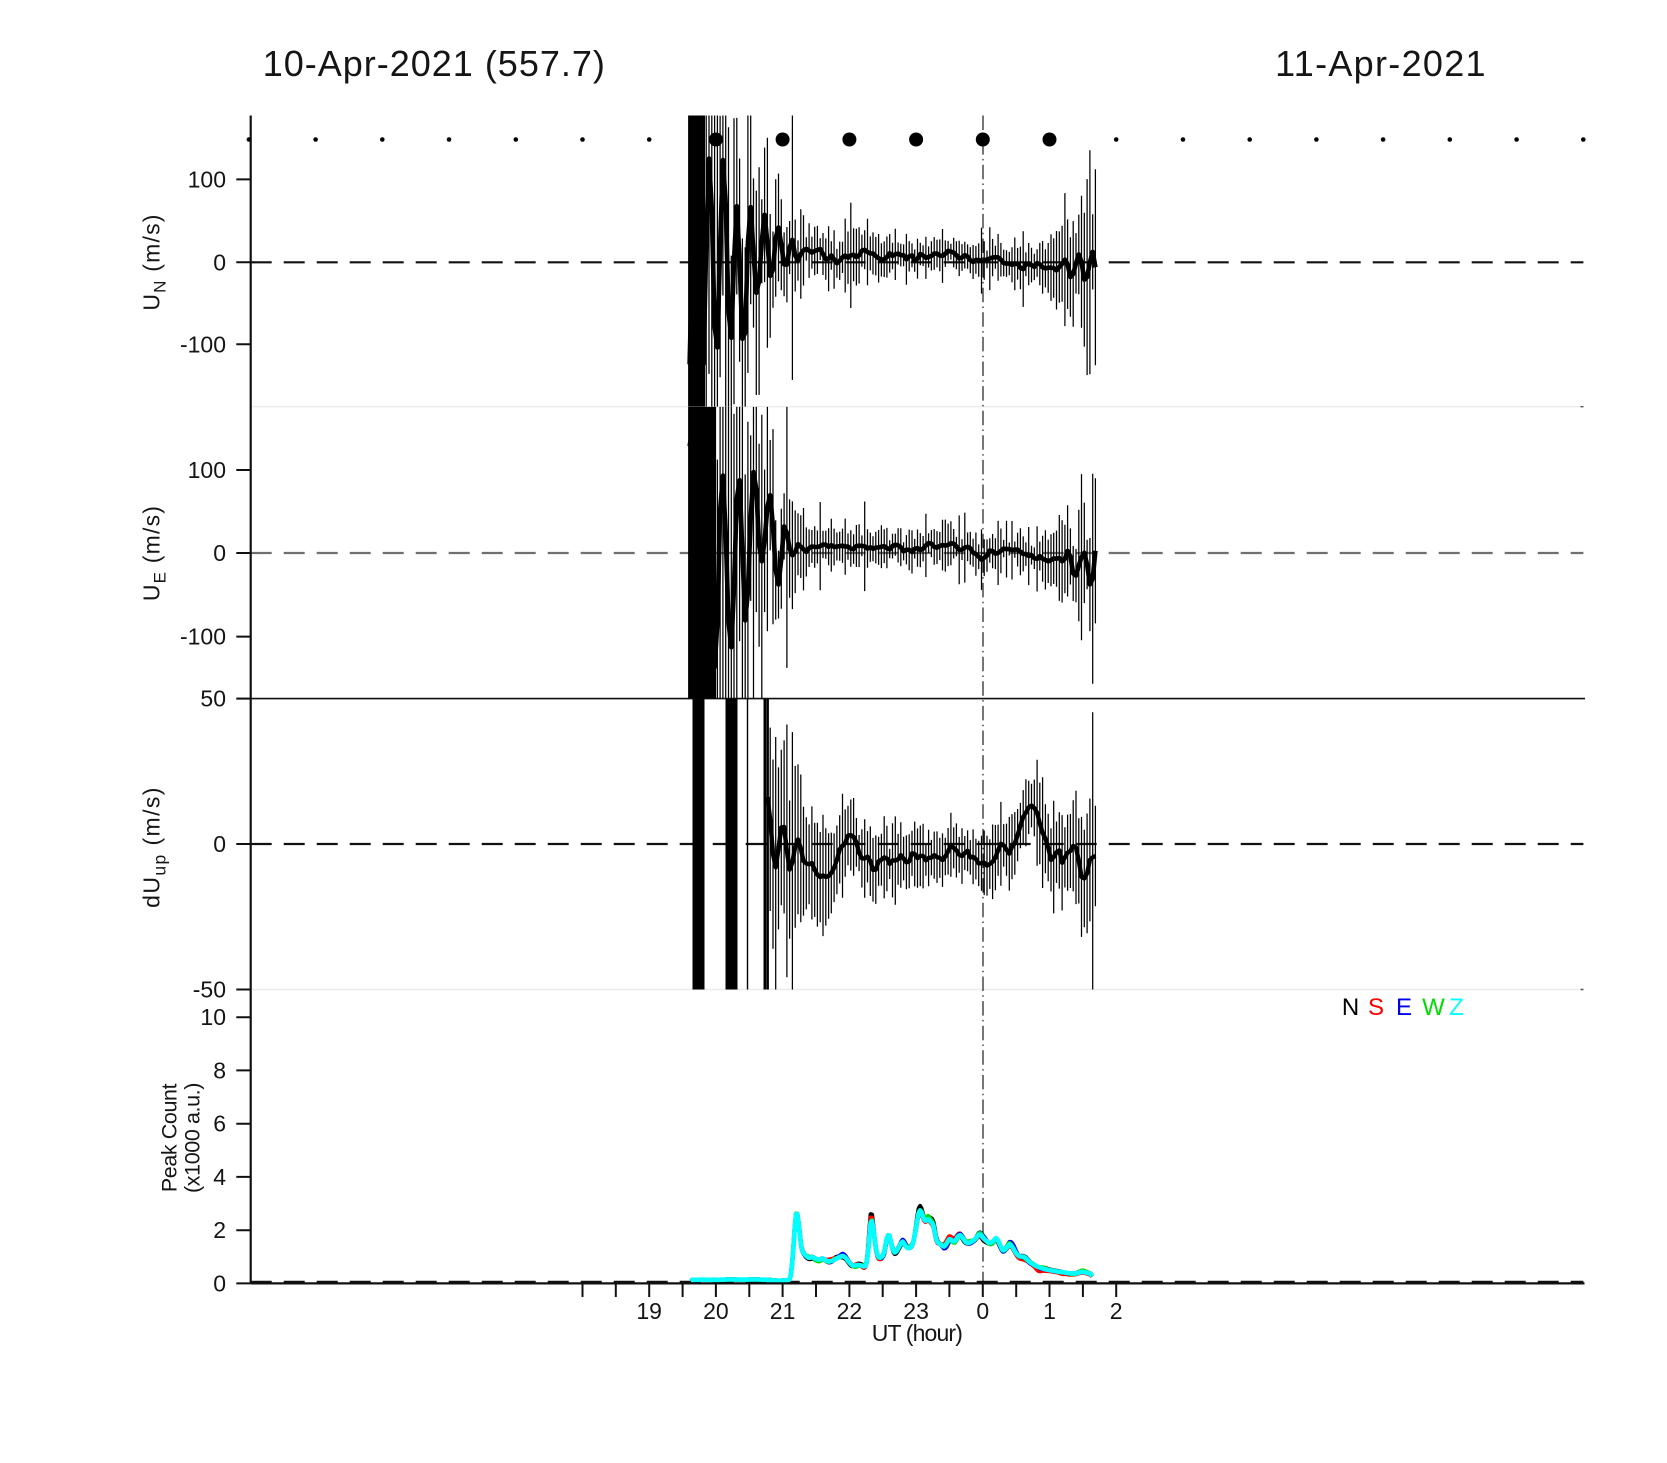 Image resolution: width=1667 pixels, height=1463 pixels. What do you see at coordinates (1376, 1007) in the screenshot?
I see `svg-text: S` at bounding box center [1376, 1007].